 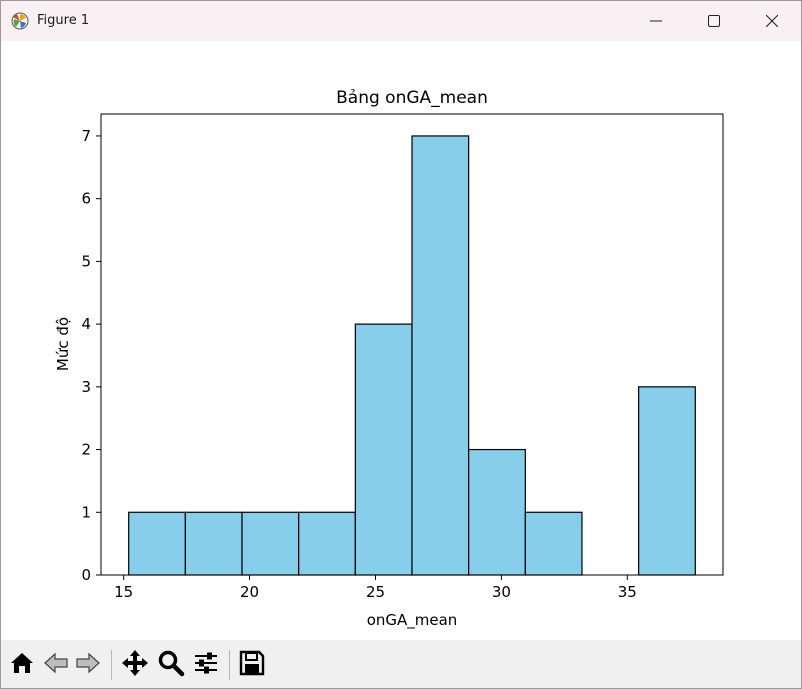 I want to click on home-icon, so click(x=22, y=665).